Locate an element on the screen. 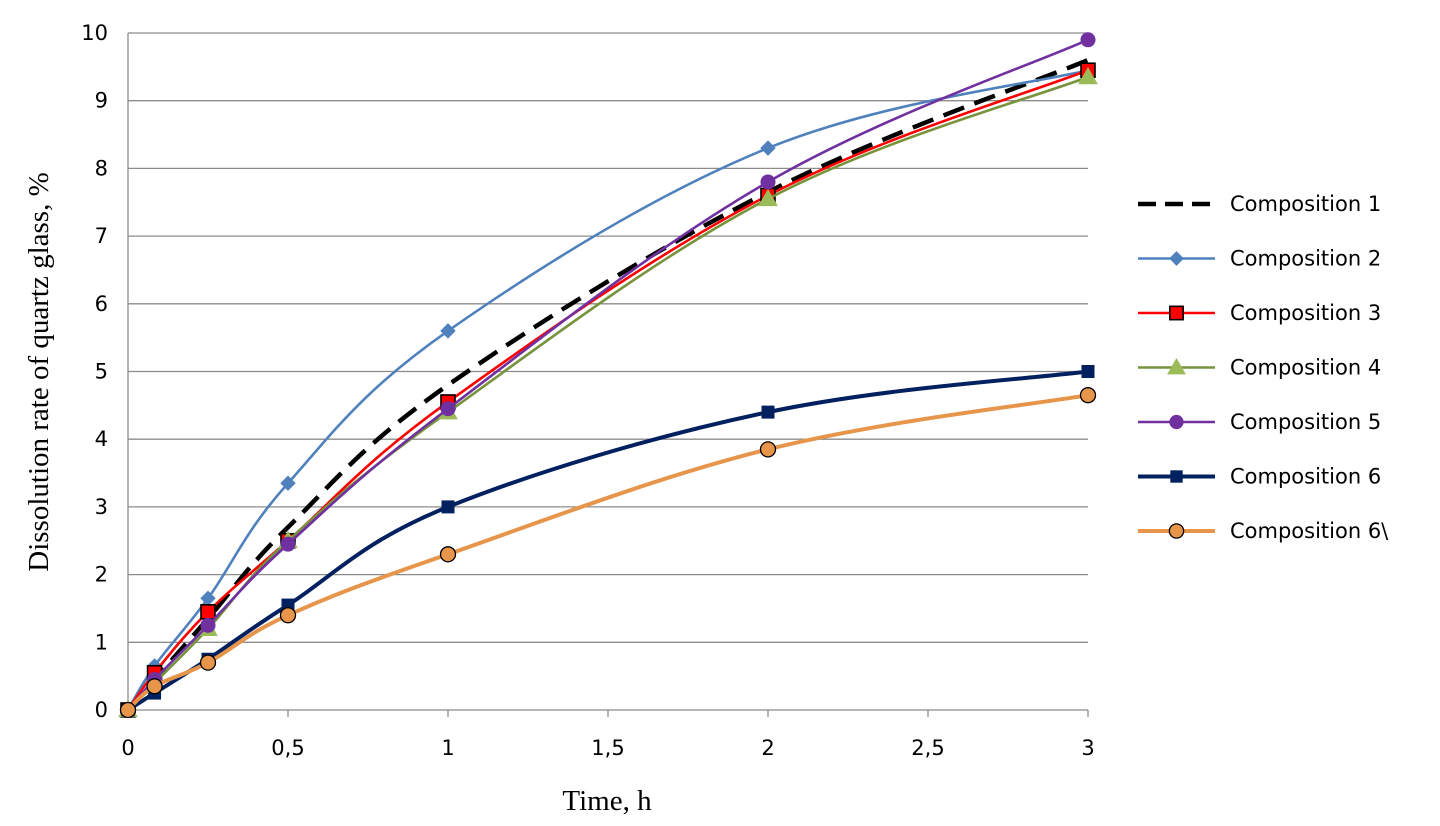 The height and width of the screenshot is (826, 1440). legend-label: Composition 1 is located at coordinates (1305, 204).